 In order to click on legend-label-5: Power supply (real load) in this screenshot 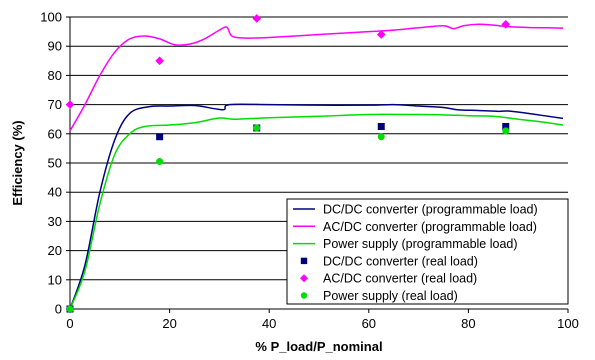, I will do `click(390, 296)`.